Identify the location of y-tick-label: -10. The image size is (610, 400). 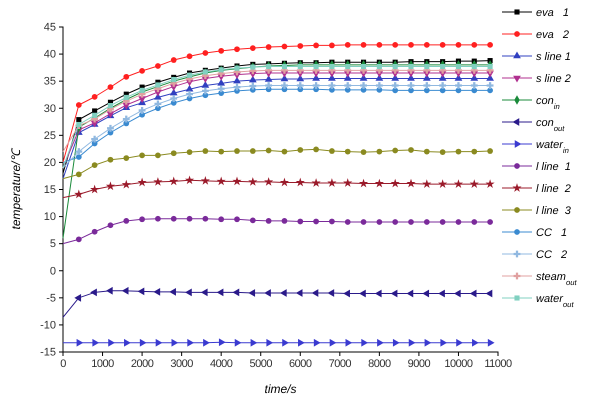
(48, 325).